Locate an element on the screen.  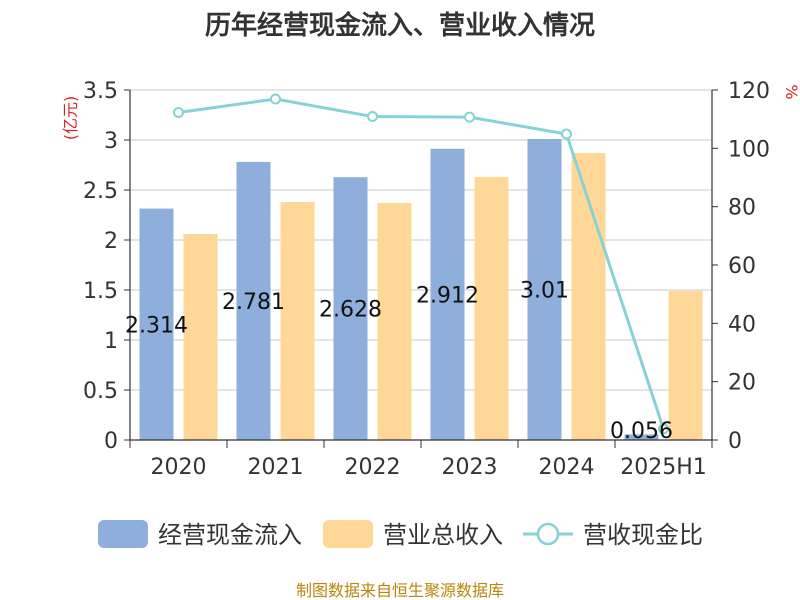
y-right-tick-label: 0 is located at coordinates (735, 441).